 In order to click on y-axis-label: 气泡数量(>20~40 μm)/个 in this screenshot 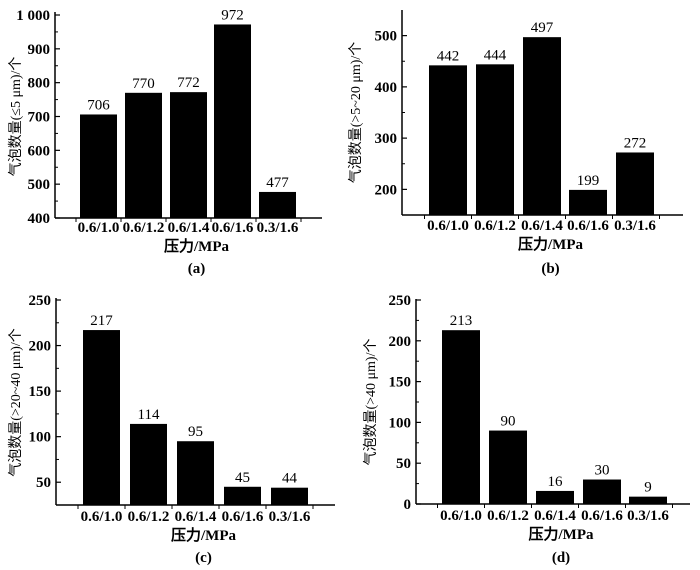, I will do `click(16, 402)`.